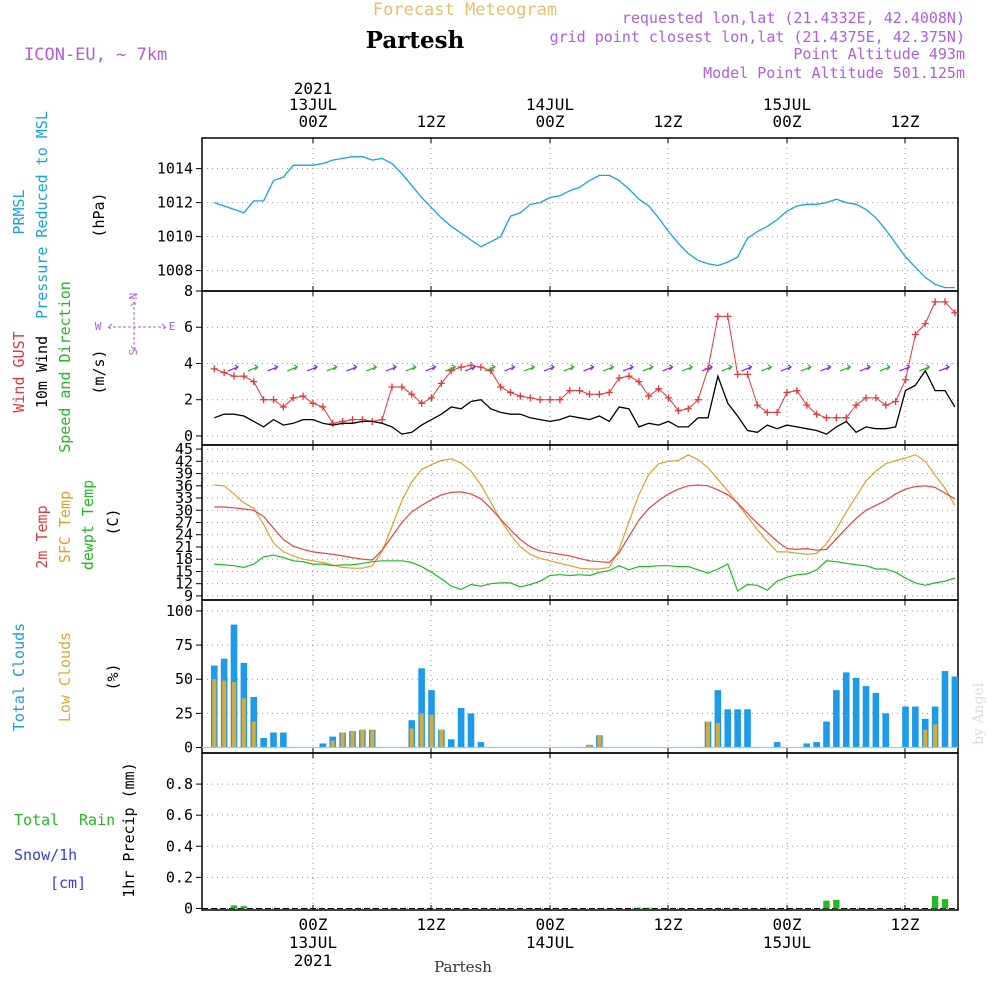 The width and height of the screenshot is (1000, 1000). I want to click on bottom-day-label: 14JUL, so click(550, 942).